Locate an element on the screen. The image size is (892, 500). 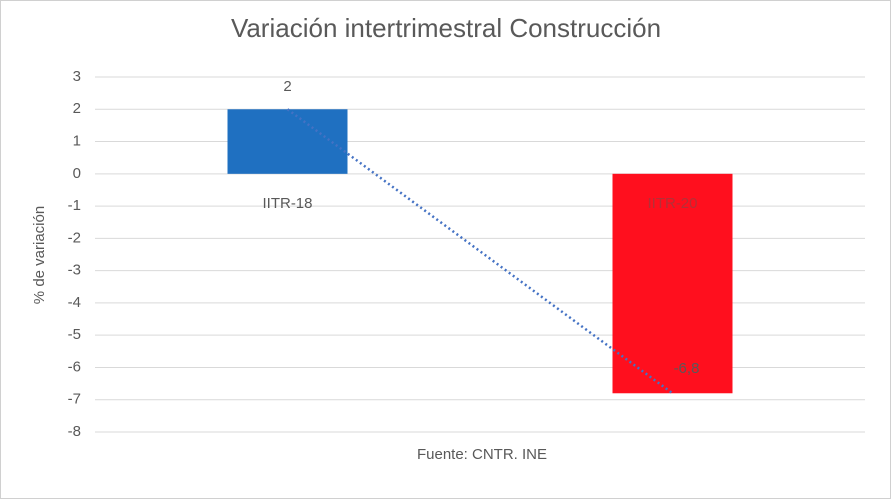
y-tick-label: -4 is located at coordinates (74, 302).